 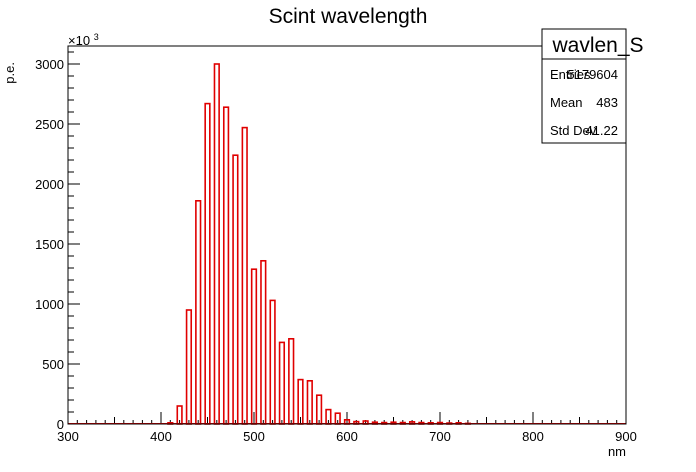 I want to click on chart-title: Scint wavelength, so click(x=348, y=16).